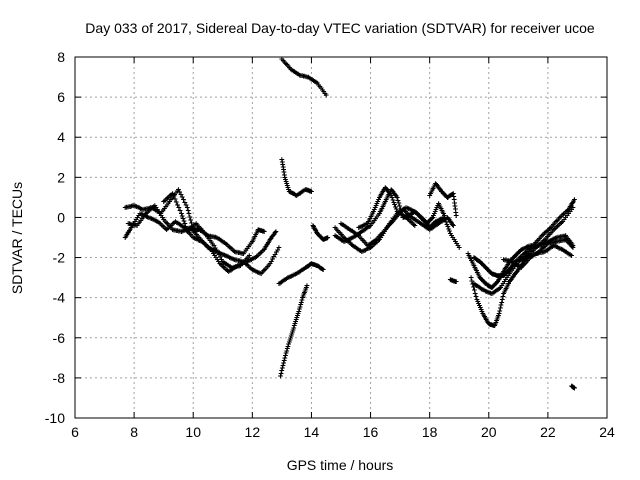  I want to click on y-axis-label: SDTVAR / TECUs, so click(17, 238).